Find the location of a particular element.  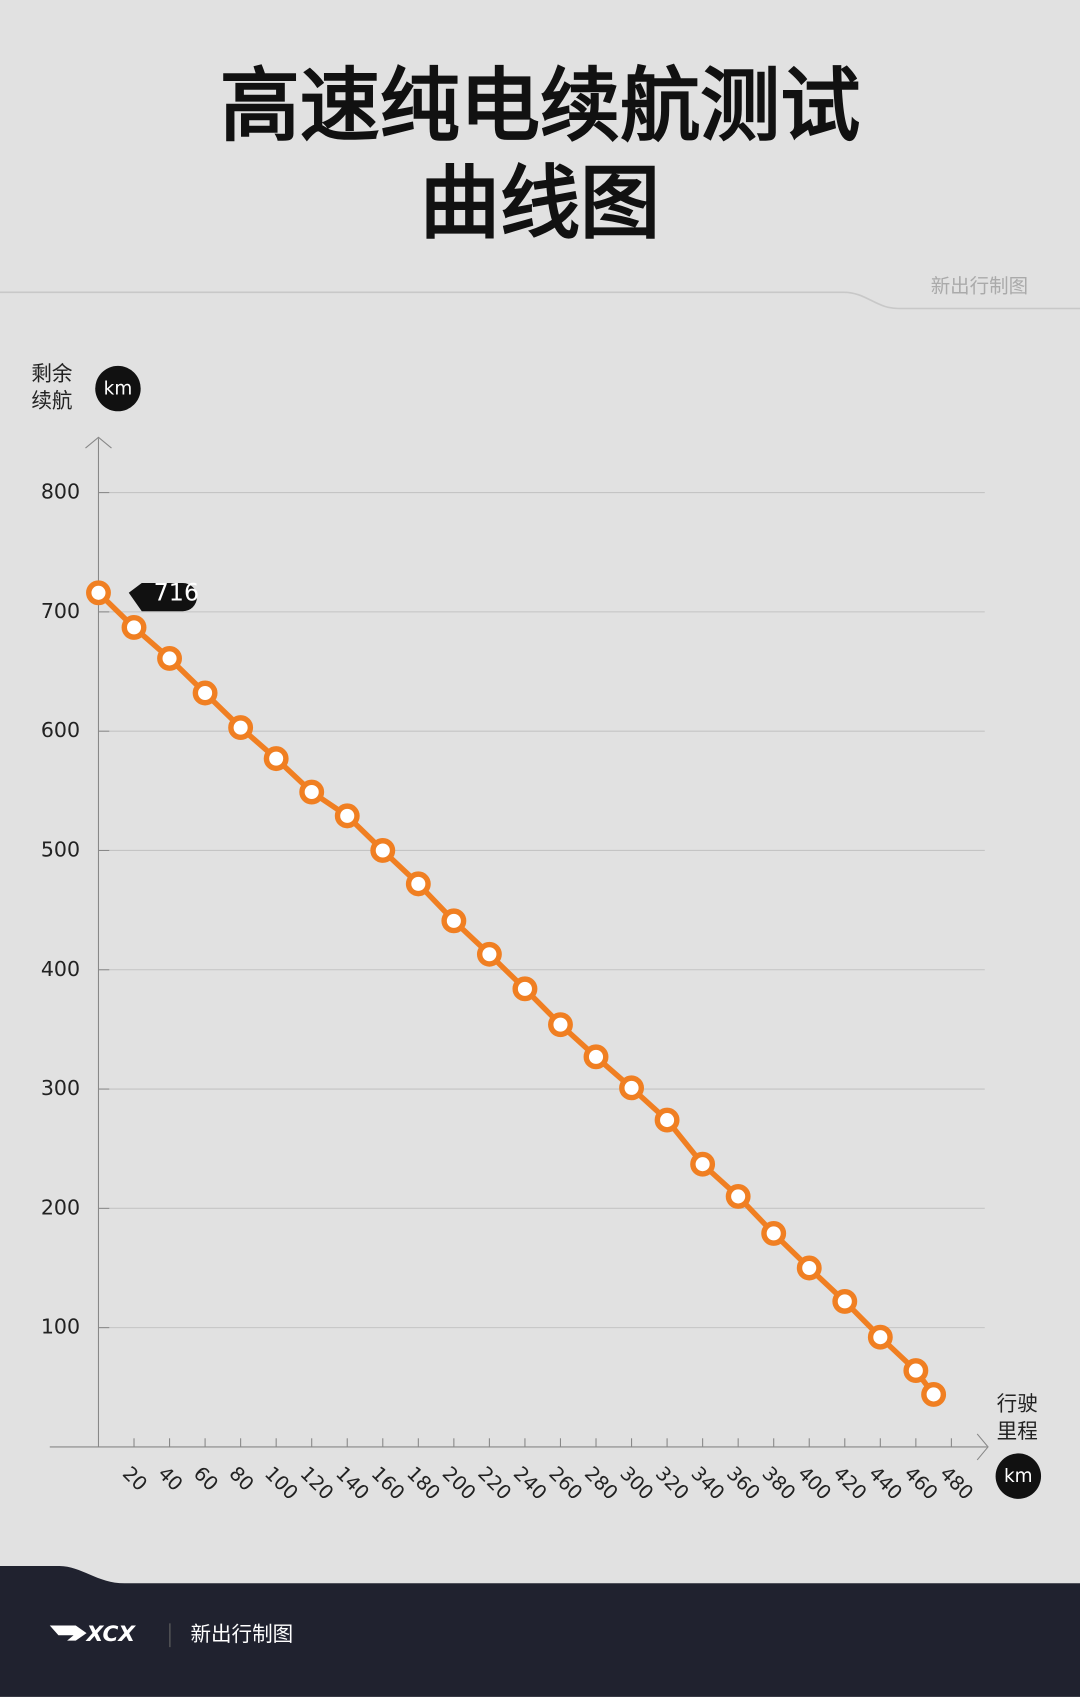

y-axis-label: 剩余 is located at coordinates (52, 374).